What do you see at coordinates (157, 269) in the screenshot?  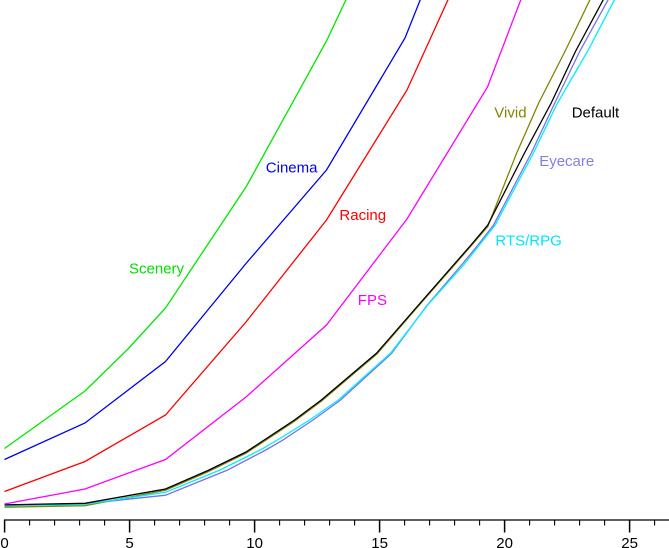 I see `svg-text: Scenery` at bounding box center [157, 269].